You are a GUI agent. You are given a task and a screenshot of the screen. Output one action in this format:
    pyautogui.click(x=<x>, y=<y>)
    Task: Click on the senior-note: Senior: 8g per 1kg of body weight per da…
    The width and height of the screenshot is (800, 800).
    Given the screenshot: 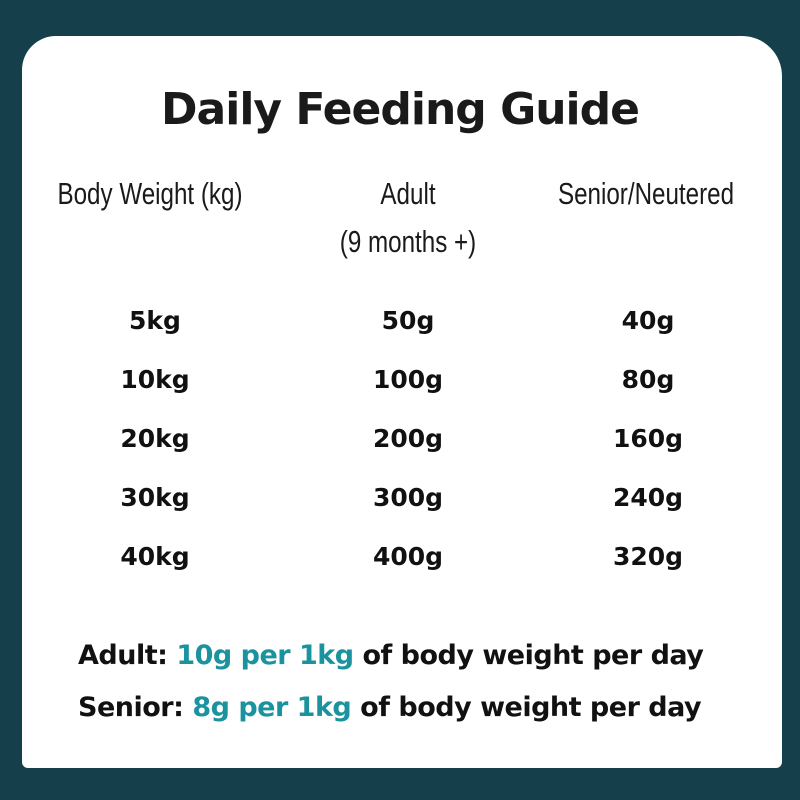 What is the action you would take?
    pyautogui.click(x=390, y=707)
    